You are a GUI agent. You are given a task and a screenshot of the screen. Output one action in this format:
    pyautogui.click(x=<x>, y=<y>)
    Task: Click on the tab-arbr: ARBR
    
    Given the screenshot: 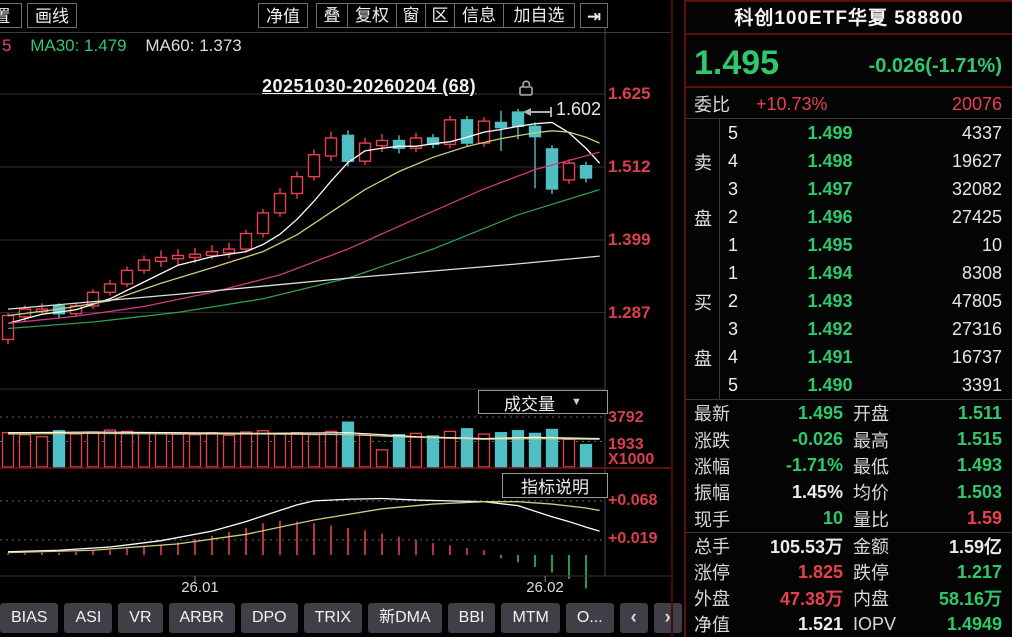 What is the action you would take?
    pyautogui.click(x=201, y=618)
    